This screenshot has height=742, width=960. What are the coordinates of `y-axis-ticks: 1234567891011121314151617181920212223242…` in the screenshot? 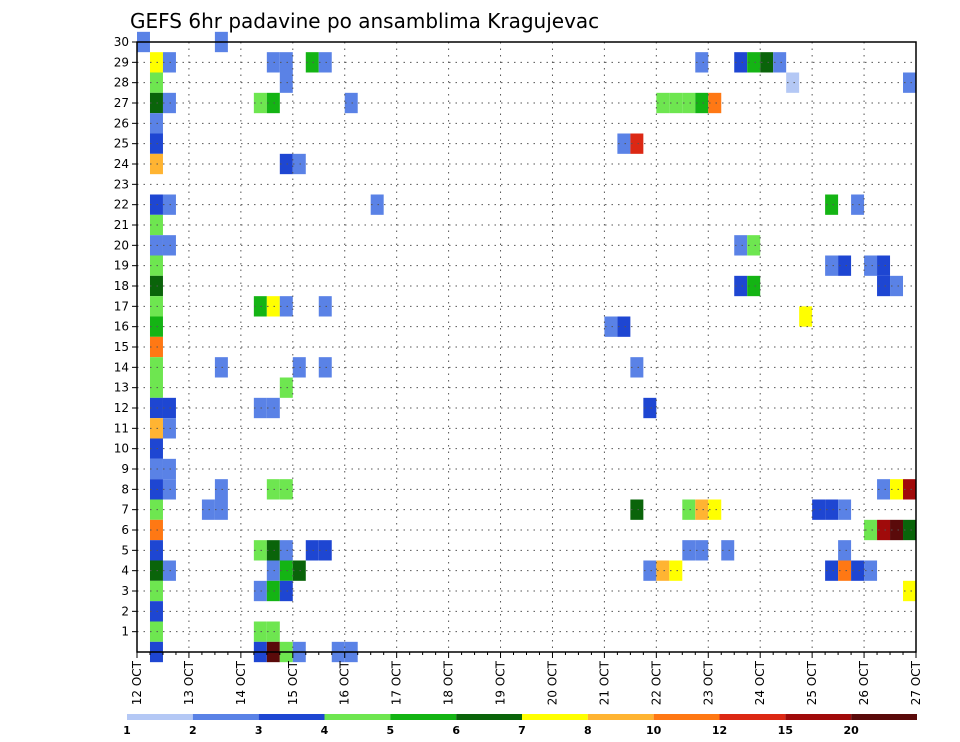 It's located at (125, 337).